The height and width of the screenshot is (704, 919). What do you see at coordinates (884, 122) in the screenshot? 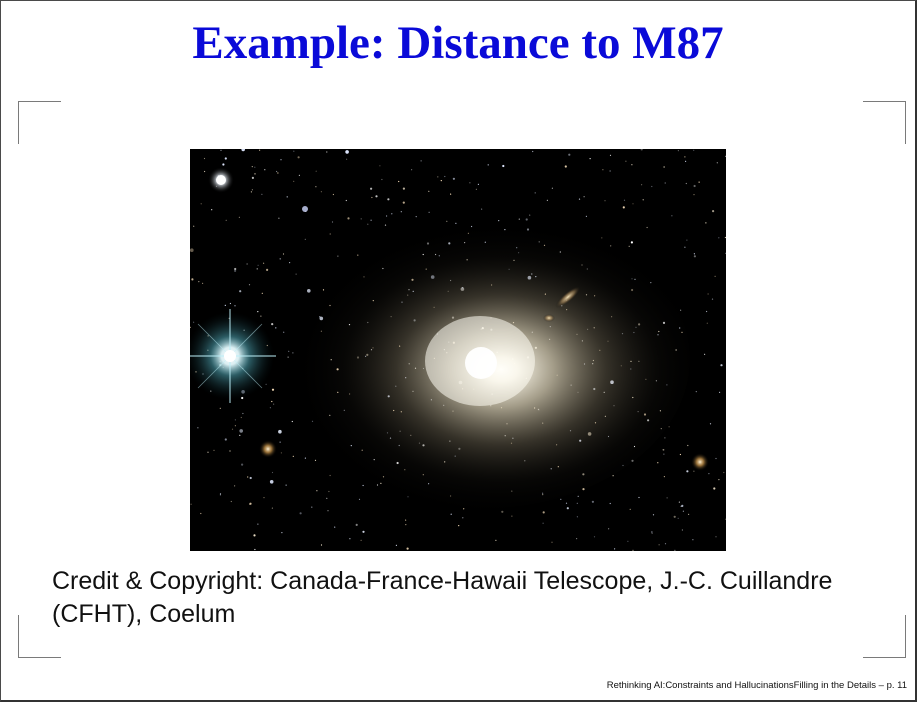
I see `corner-mark-top-right` at bounding box center [884, 122].